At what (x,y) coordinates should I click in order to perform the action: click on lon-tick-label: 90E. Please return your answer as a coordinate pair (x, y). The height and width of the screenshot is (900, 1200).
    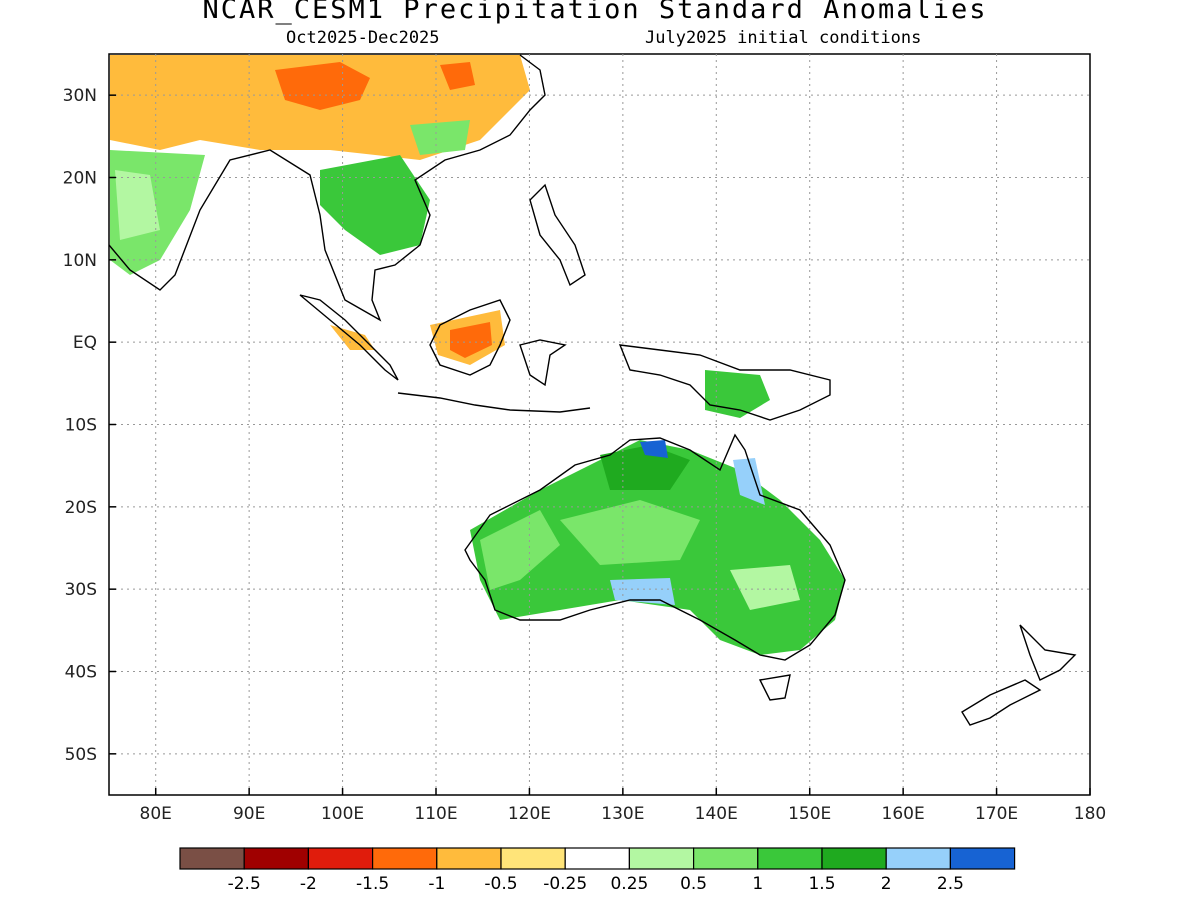
    Looking at the image, I should click on (249, 814).